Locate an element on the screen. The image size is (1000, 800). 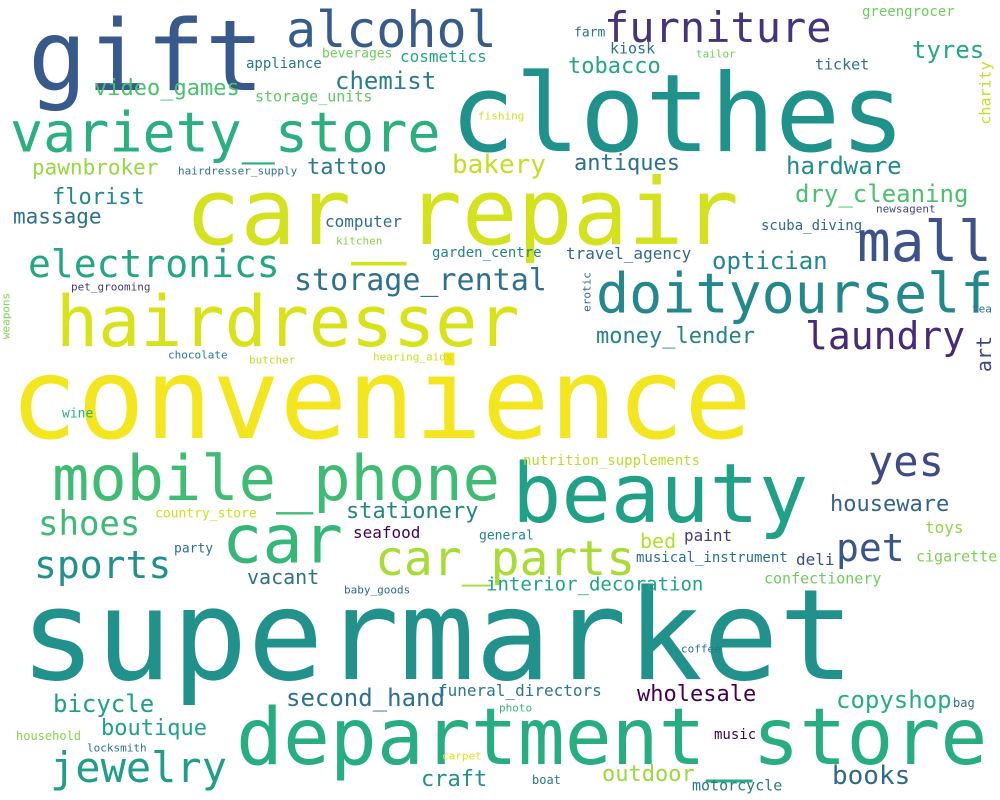
word-gift: gift is located at coordinates (146, 57).